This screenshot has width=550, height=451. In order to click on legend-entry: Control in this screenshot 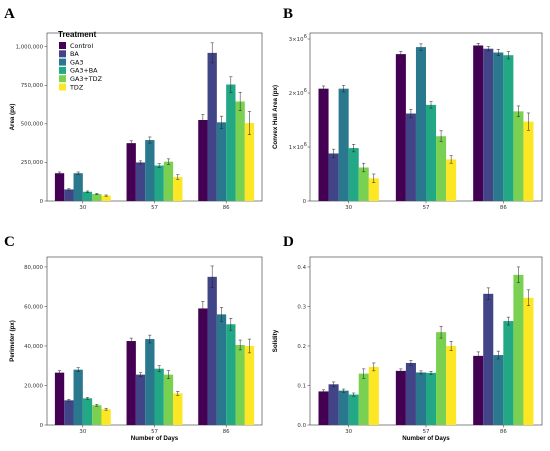, I will do `click(81, 46)`.